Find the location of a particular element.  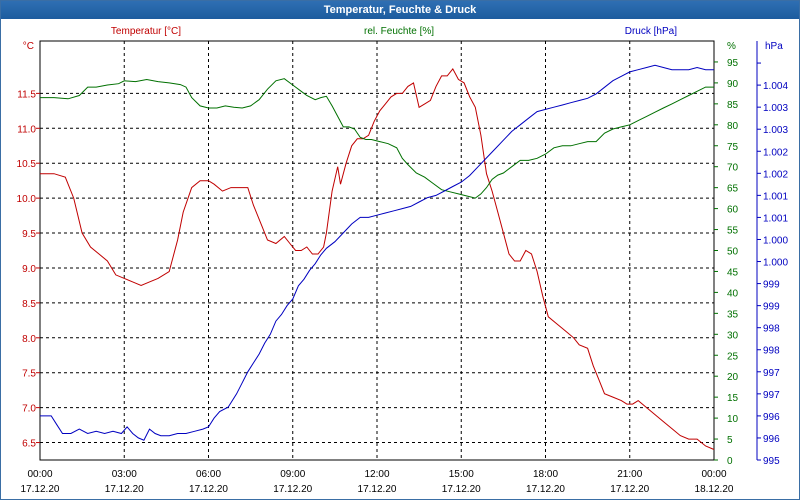

temperature-tick-label: 8.5 is located at coordinates (29, 304).